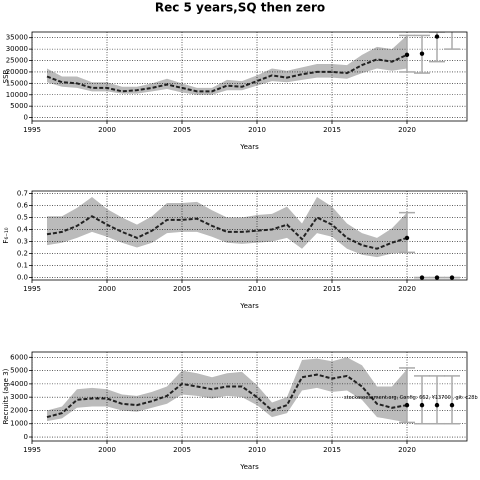 Image resolution: width=480 pixels, height=480 pixels. Describe the element at coordinates (6, 76) in the screenshot. I see `y-axis-label: SSB` at that location.